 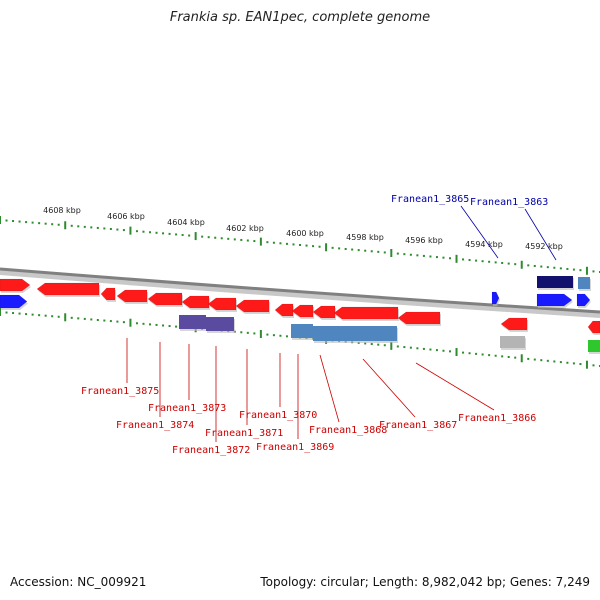 I want to click on scale-label: 4594 kbp, so click(x=484, y=244).